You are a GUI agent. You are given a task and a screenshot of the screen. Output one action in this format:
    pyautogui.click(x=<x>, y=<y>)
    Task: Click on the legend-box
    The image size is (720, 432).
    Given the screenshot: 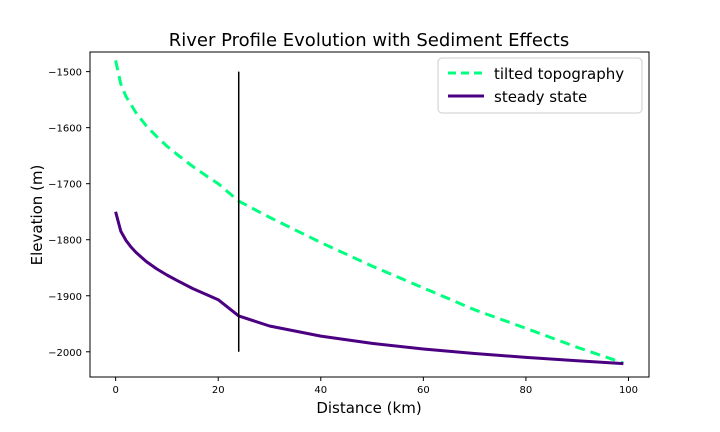 What is the action you would take?
    pyautogui.click(x=540, y=85)
    